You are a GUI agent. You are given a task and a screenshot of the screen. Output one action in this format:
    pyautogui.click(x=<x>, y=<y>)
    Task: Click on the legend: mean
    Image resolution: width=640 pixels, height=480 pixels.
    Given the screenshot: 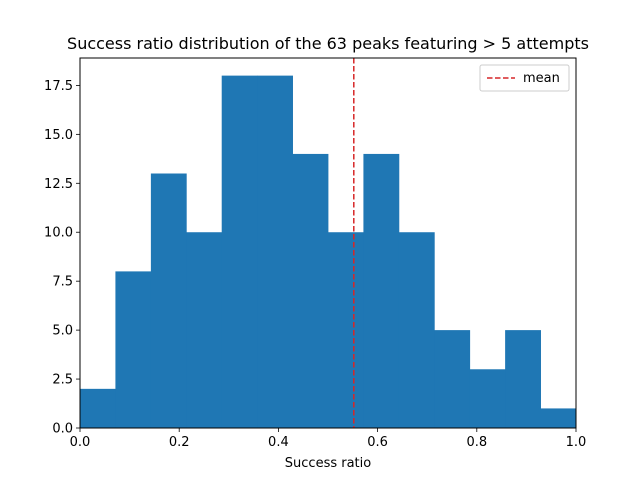 What is the action you would take?
    pyautogui.click(x=524, y=78)
    